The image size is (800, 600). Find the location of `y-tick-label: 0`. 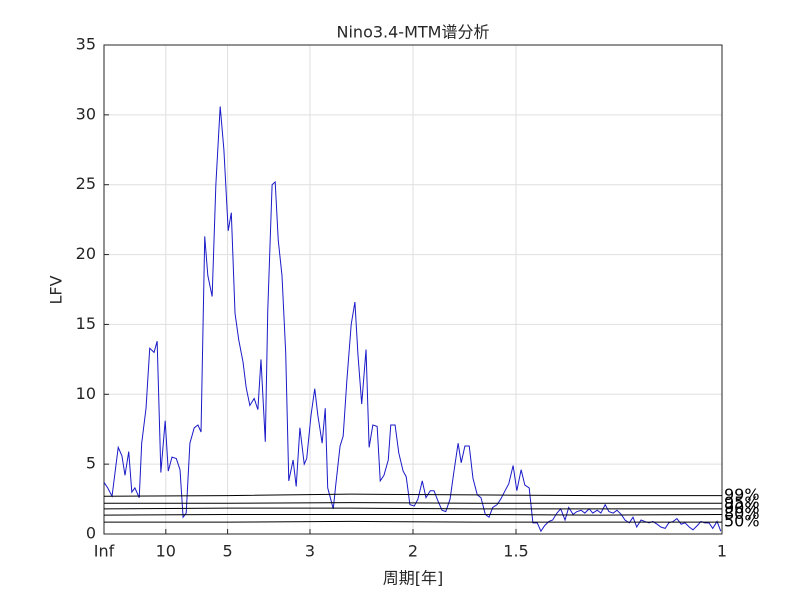

y-tick-label: 0 is located at coordinates (91, 533).